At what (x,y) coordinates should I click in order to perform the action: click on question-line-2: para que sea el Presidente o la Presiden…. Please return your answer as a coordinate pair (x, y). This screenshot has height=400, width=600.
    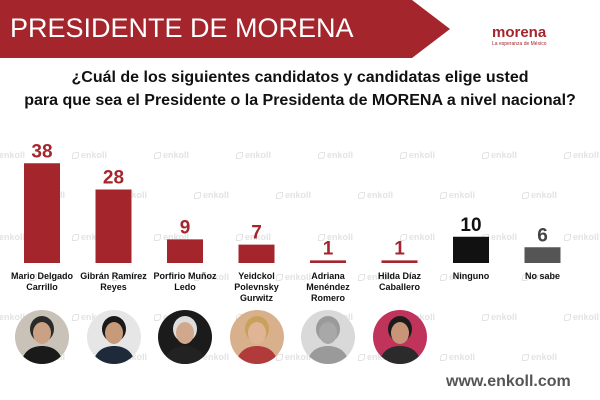
    Looking at the image, I should click on (300, 100).